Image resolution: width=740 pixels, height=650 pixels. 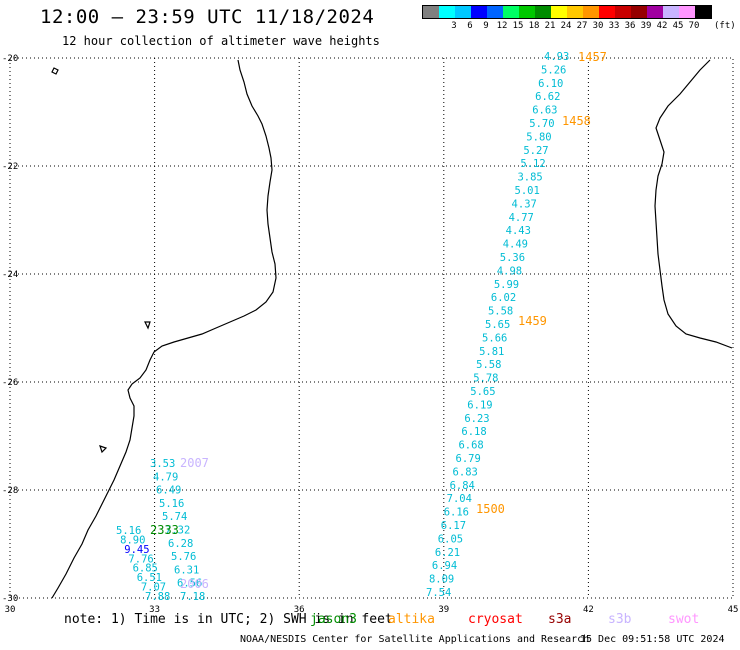 I want to click on wave-height-label: 4.77, so click(x=521, y=218).